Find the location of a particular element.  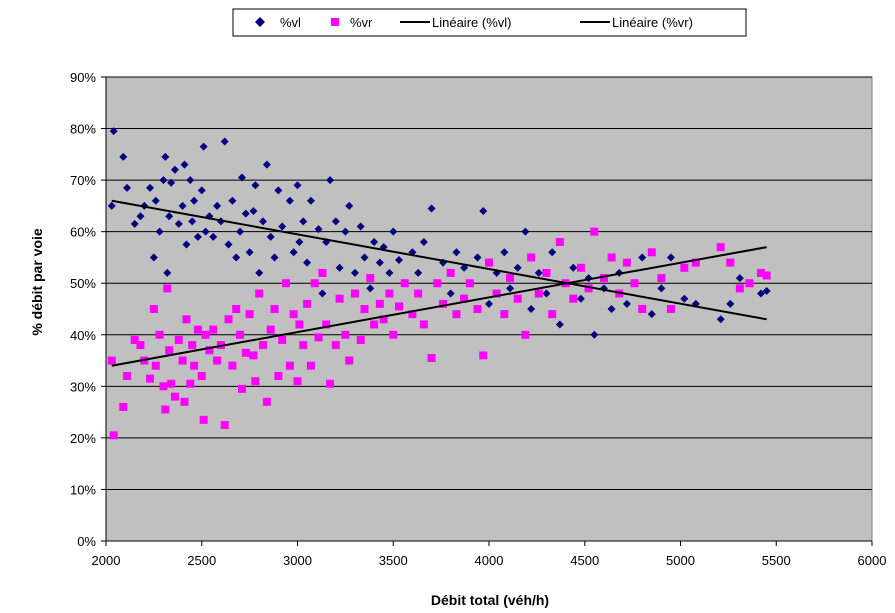

legend-marker-vr is located at coordinates (335, 22).